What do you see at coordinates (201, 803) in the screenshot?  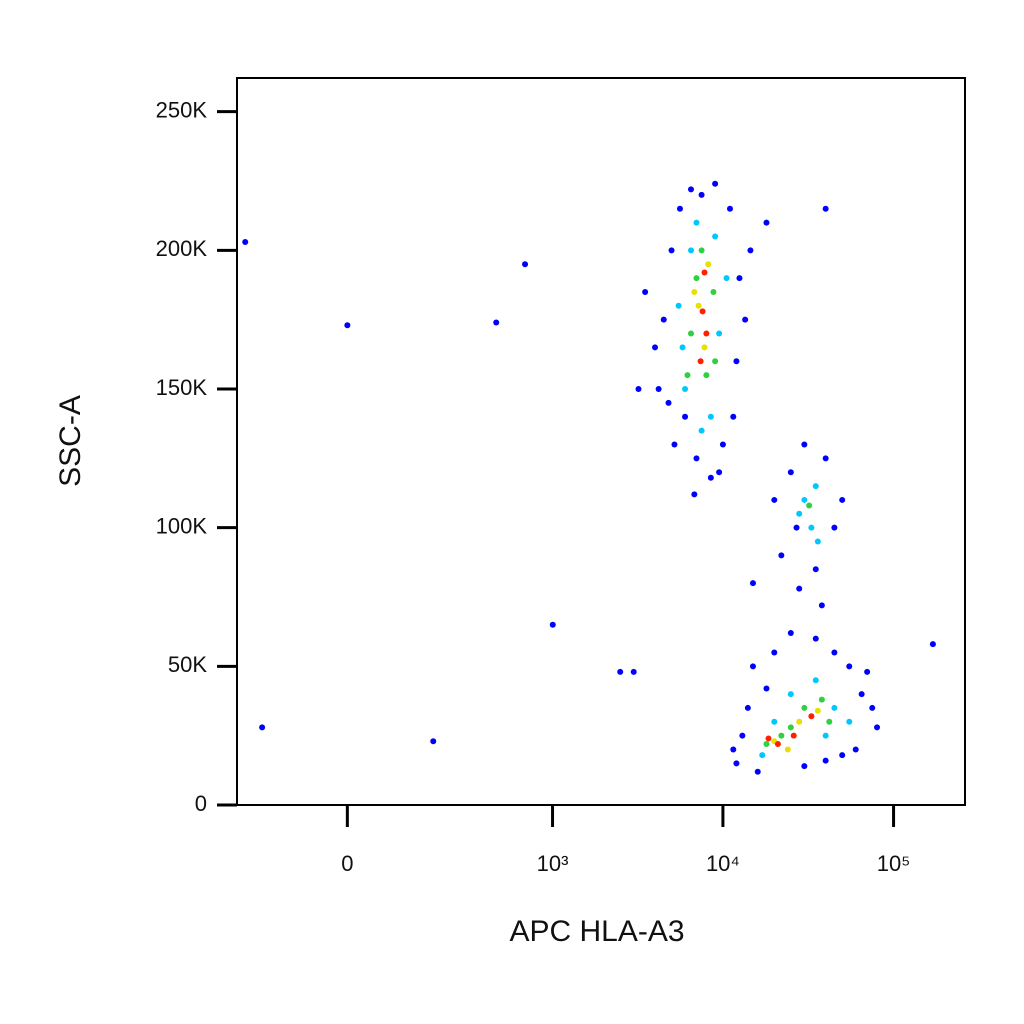 I see `y-tick-label: 0` at bounding box center [201, 803].